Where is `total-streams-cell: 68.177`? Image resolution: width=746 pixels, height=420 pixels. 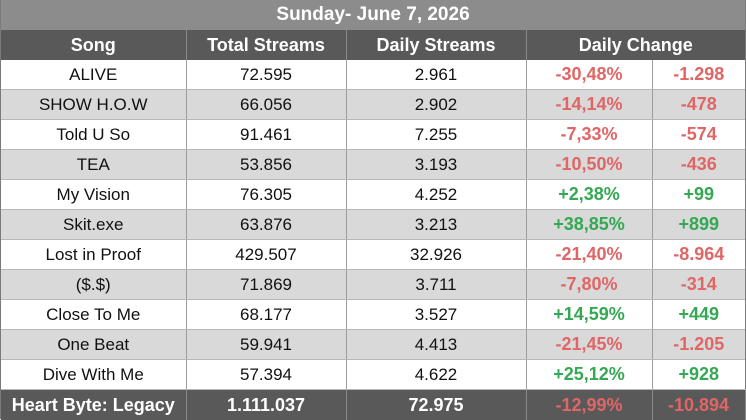
total-streams-cell: 68.177 is located at coordinates (266, 315).